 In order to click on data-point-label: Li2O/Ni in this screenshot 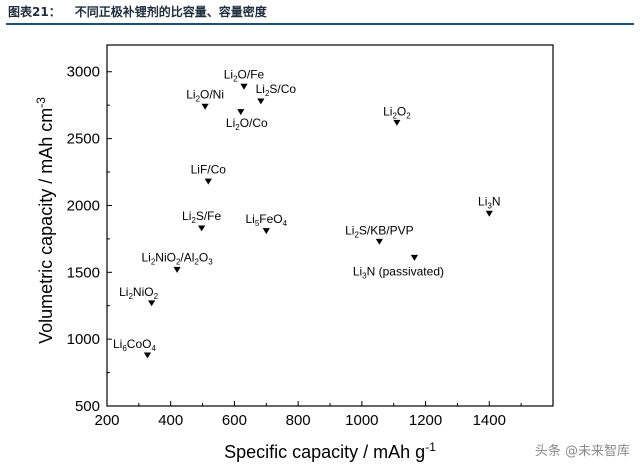, I will do `click(205, 96)`.